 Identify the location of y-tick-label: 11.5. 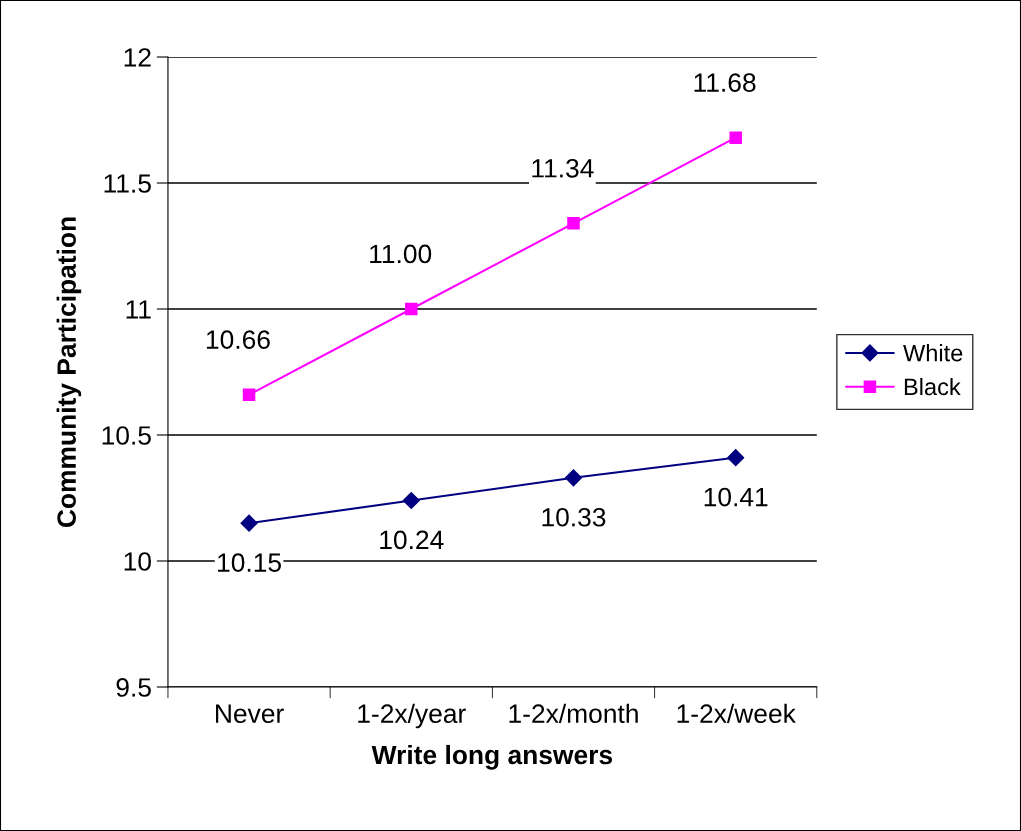
(127, 183).